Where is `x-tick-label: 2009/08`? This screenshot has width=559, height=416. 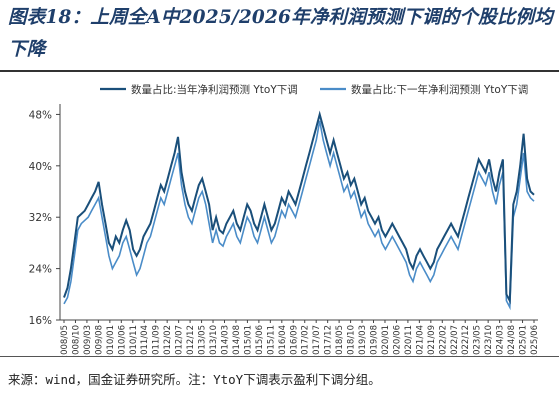
x-tick-label: 2009/08 is located at coordinates (99, 340).